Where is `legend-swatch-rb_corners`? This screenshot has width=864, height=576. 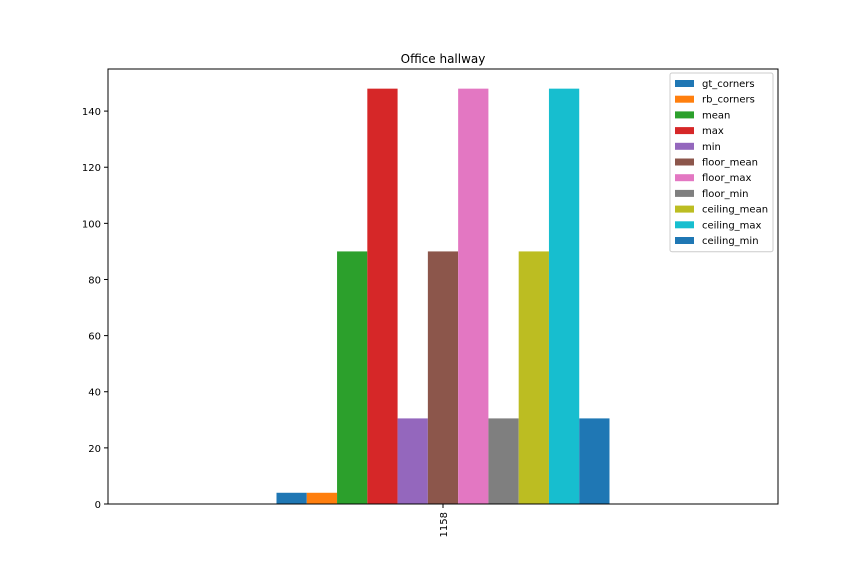 legend-swatch-rb_corners is located at coordinates (684, 99).